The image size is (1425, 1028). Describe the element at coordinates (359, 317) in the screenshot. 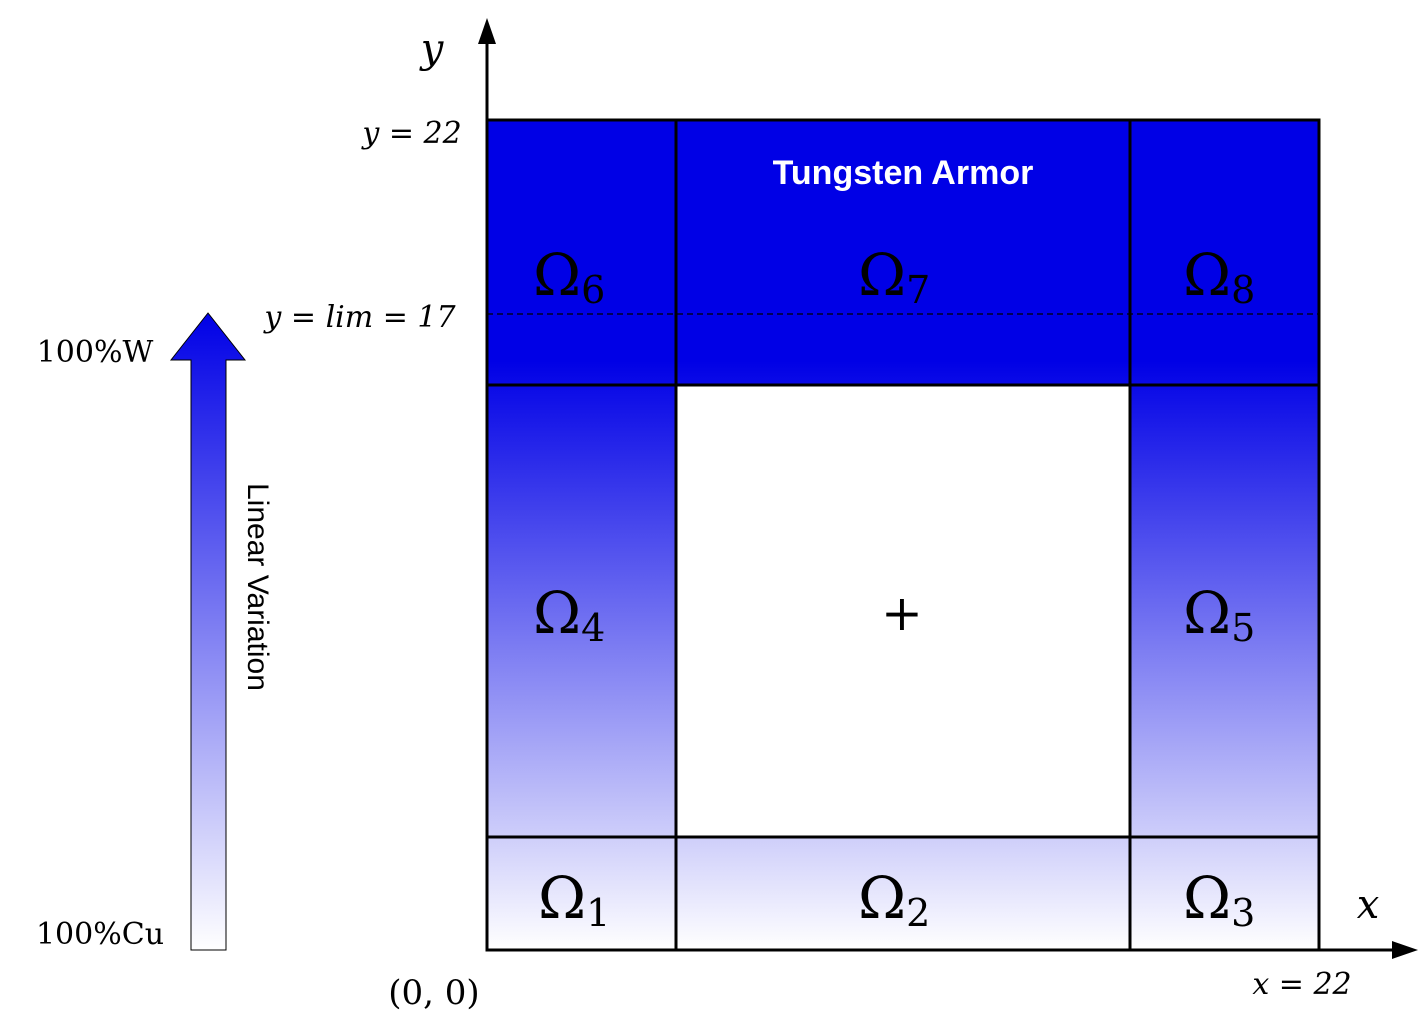

I see `y-lim-label: y = lim = 17` at that location.